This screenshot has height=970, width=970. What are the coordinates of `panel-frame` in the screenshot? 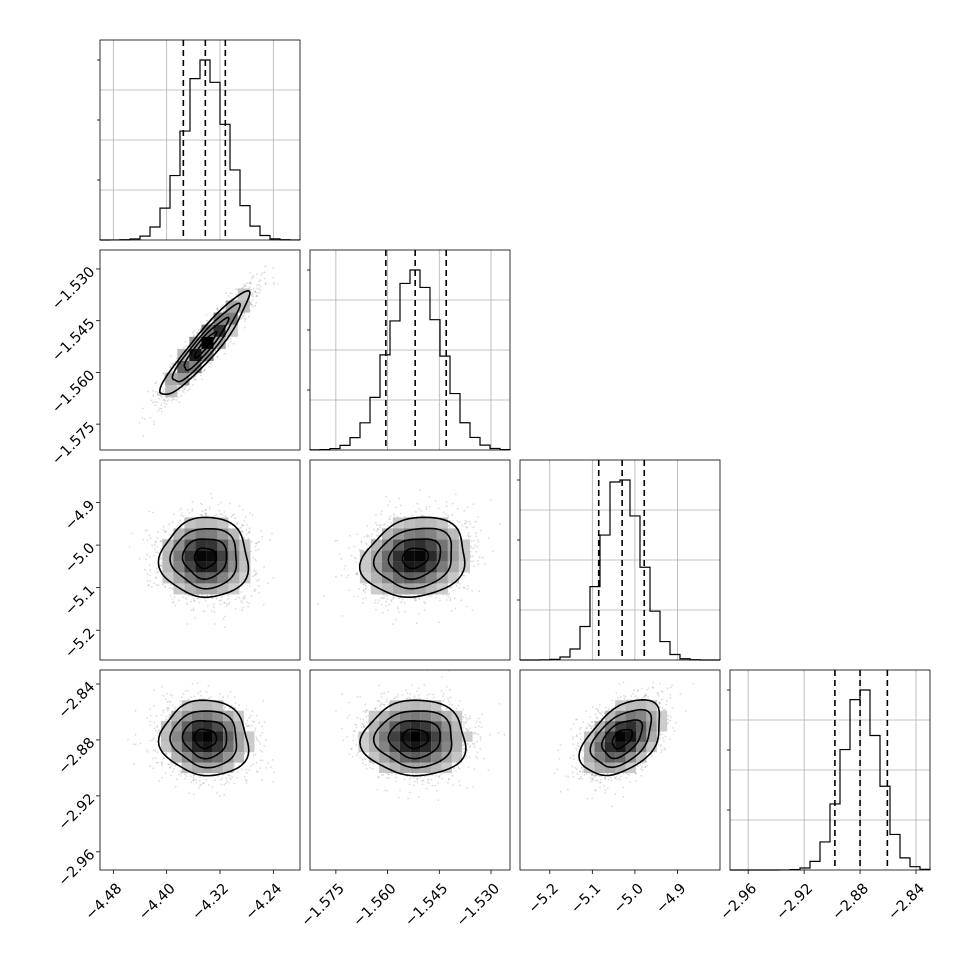 It's located at (830, 770).